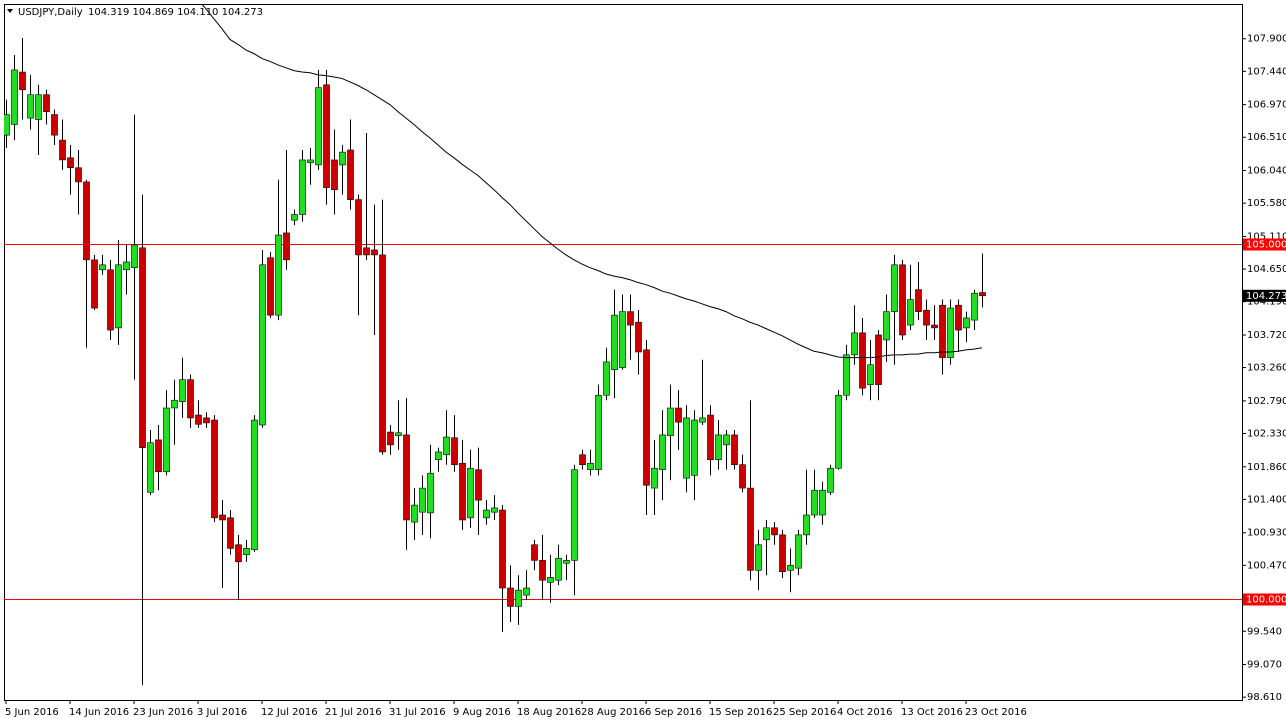 This screenshot has height=724, width=1286. What do you see at coordinates (613, 712) in the screenshot?
I see `x-tick-label: 28 Aug 2016` at bounding box center [613, 712].